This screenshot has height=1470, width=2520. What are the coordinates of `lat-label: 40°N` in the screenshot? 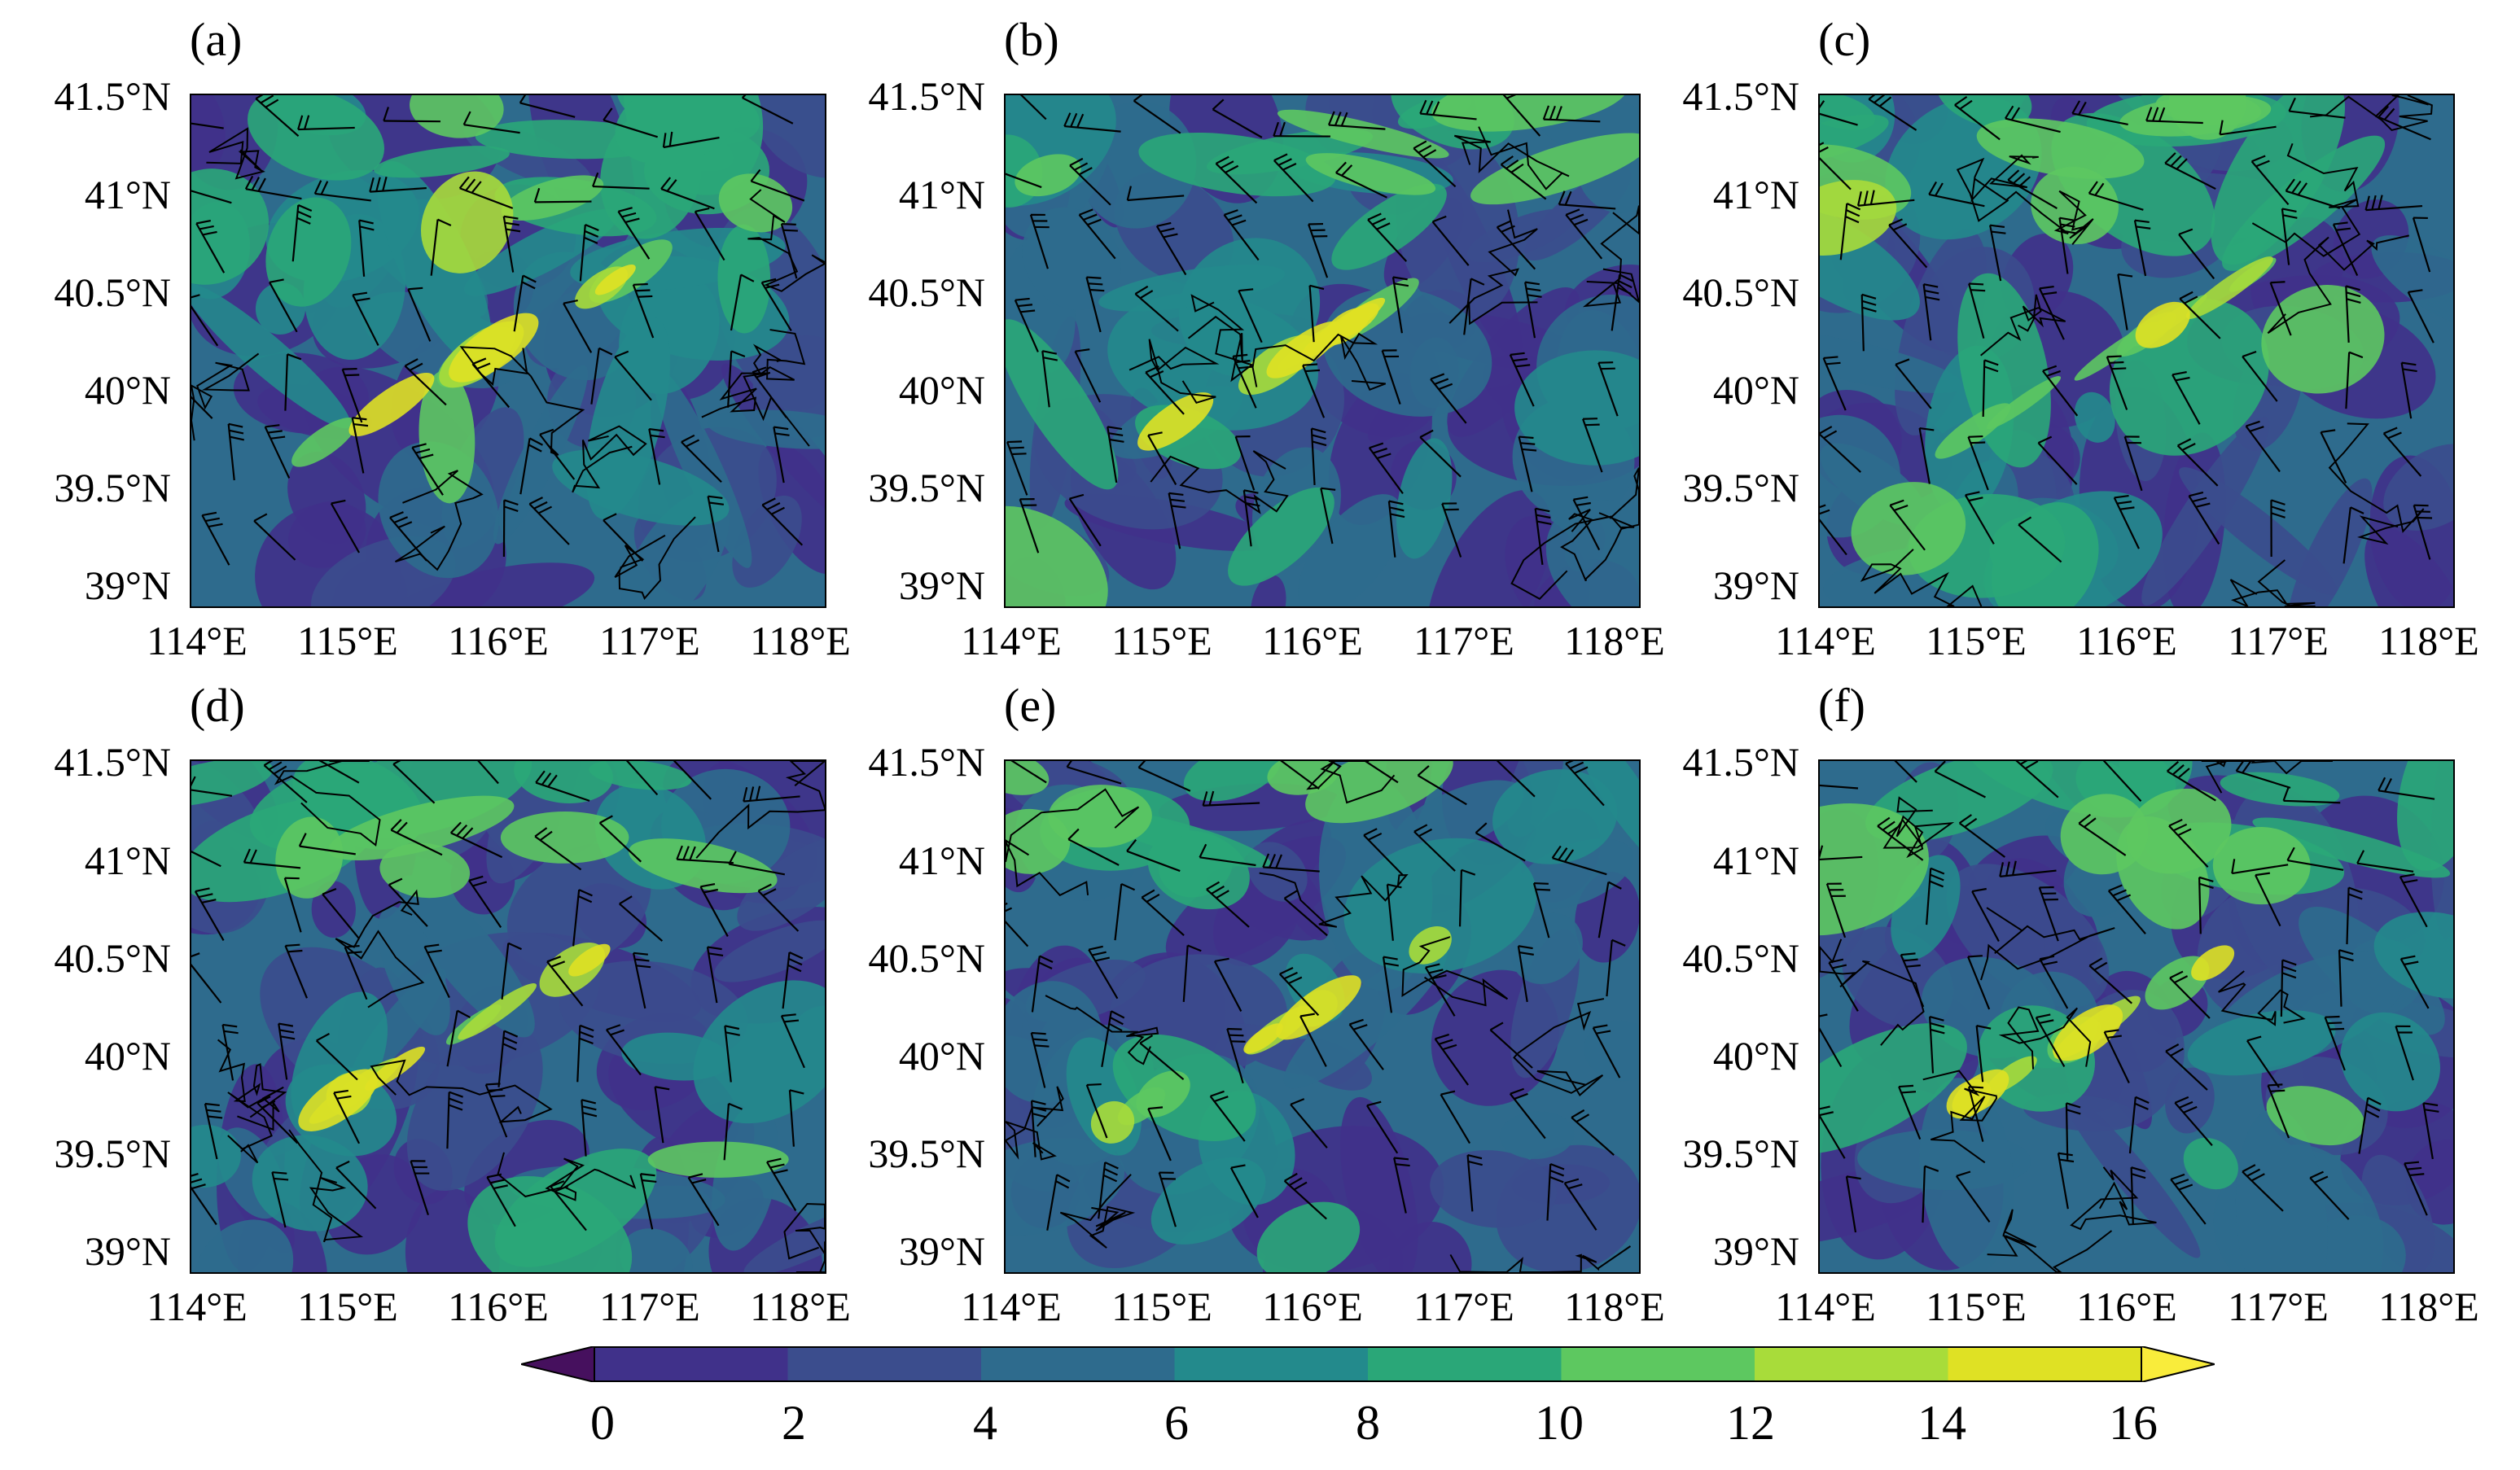 It's located at (941, 1055).